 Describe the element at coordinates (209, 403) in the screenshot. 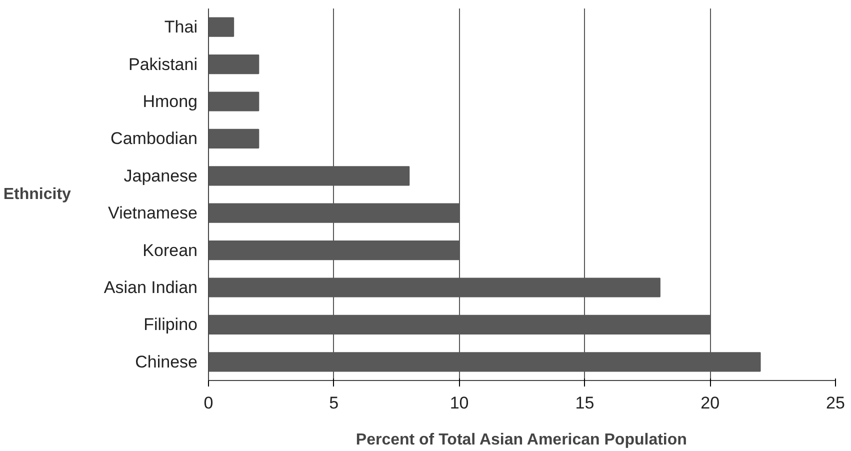

I see `x-tick-label: 0` at that location.